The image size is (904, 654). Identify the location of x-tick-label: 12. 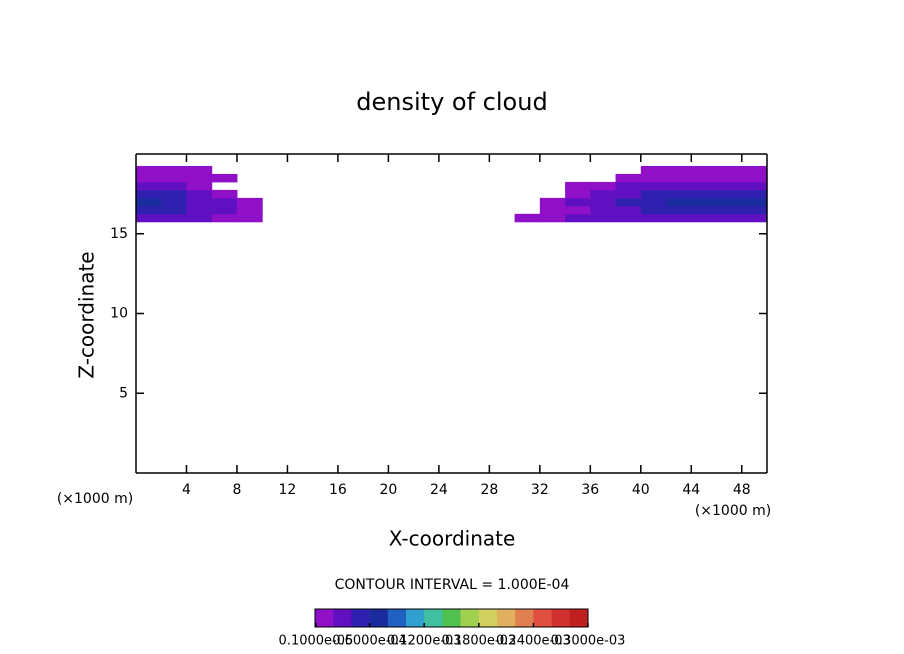
(288, 490).